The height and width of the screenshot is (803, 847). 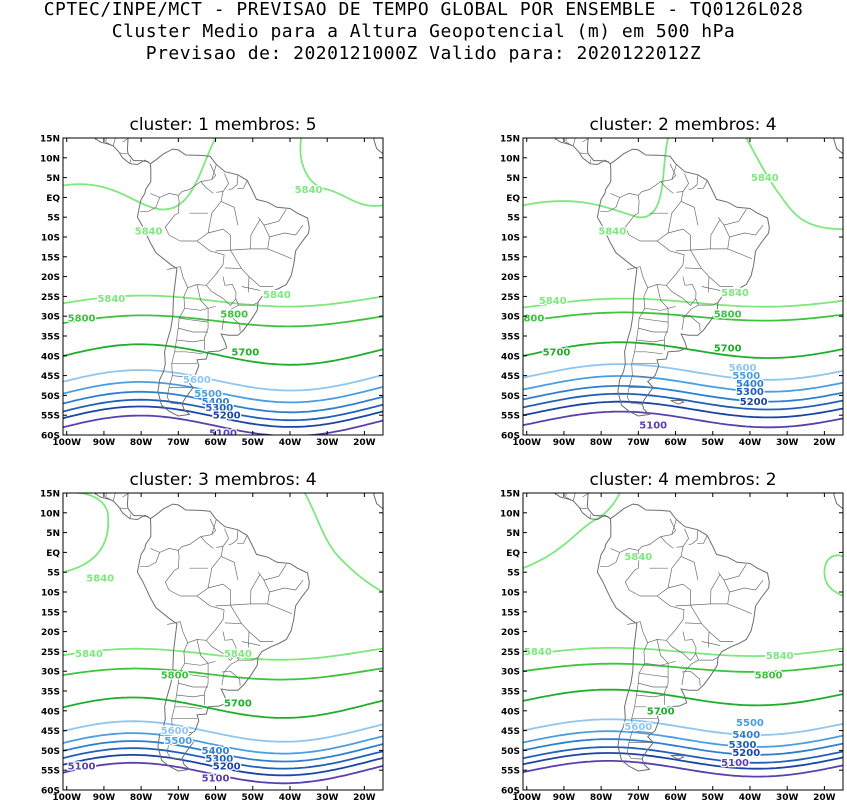 I want to click on contour-label-5700: 5700, so click(x=238, y=703).